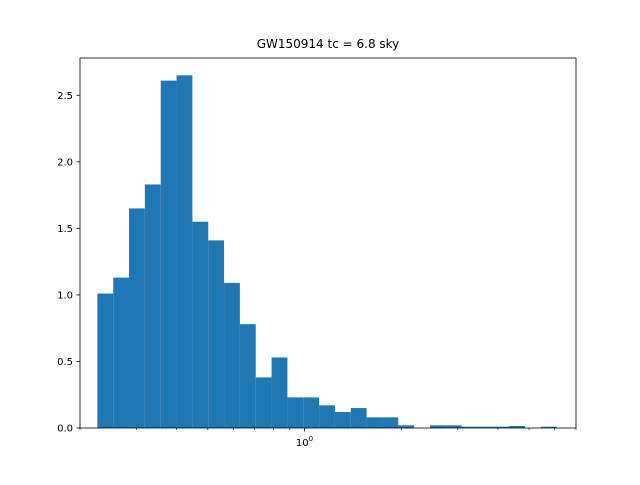 Image resolution: width=640 pixels, height=485 pixels. What do you see at coordinates (65, 362) in the screenshot?
I see `y-tick-label: 0.5` at bounding box center [65, 362].